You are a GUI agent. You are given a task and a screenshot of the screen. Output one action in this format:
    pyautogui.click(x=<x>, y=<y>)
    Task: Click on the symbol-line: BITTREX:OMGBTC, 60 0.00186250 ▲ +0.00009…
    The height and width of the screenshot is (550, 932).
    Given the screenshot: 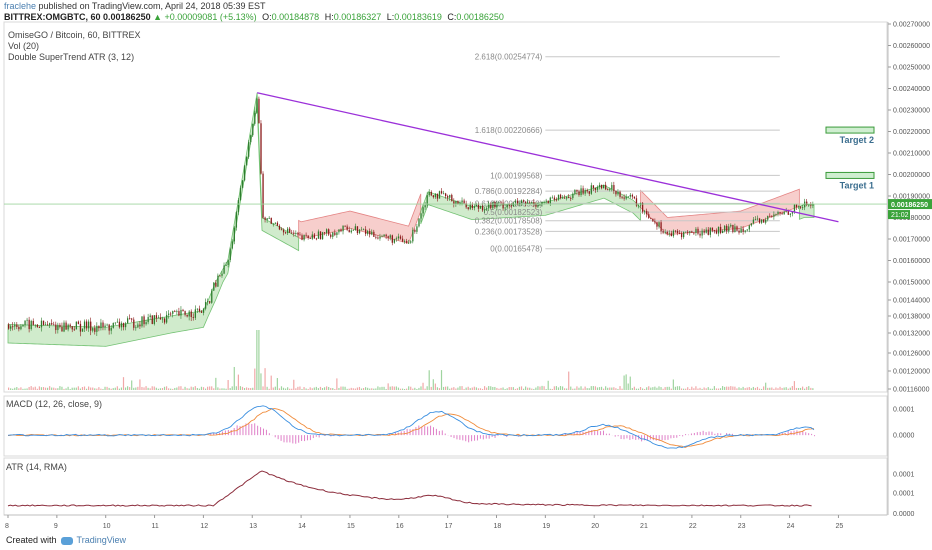 What is the action you would take?
    pyautogui.click(x=254, y=17)
    